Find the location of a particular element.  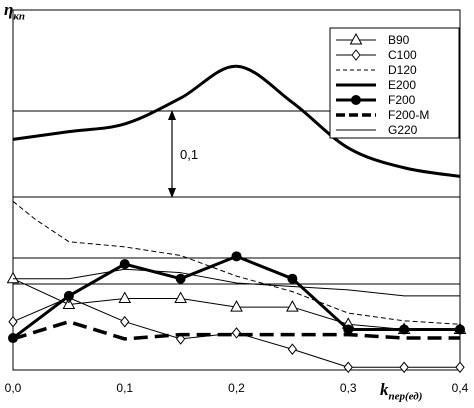

annotation-arrow-head-up is located at coordinates (172, 115).